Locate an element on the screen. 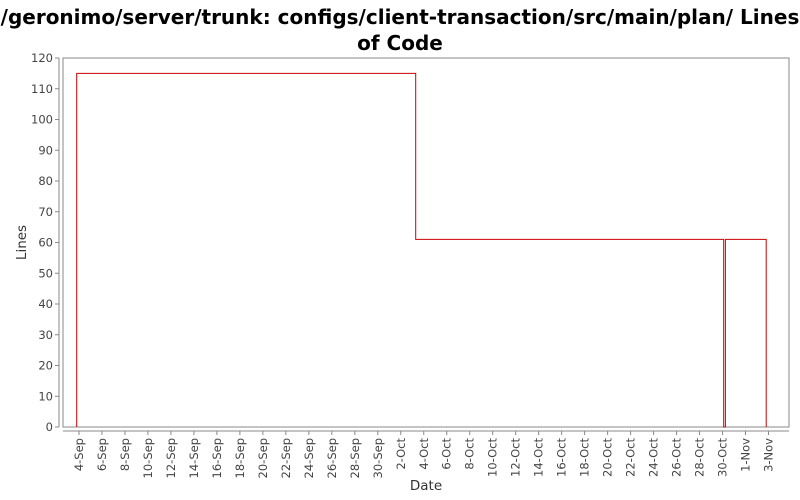  y-tick-label: 110 is located at coordinates (42, 89).